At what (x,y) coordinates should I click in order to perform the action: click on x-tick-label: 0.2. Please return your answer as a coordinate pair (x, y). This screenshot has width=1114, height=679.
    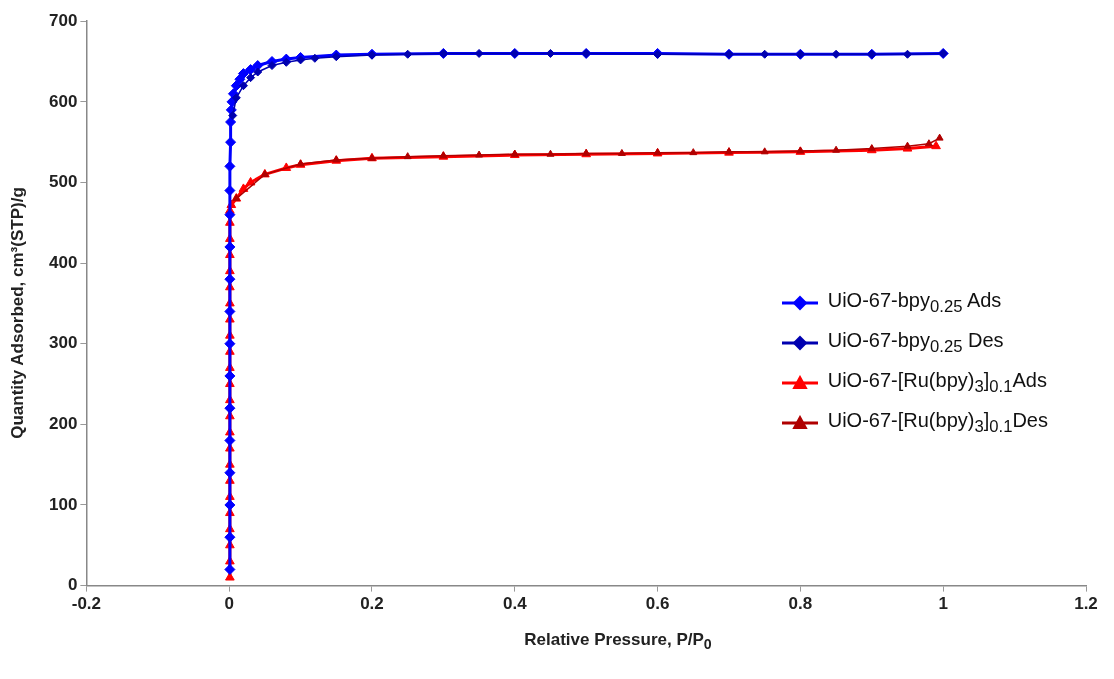
    Looking at the image, I should click on (372, 604).